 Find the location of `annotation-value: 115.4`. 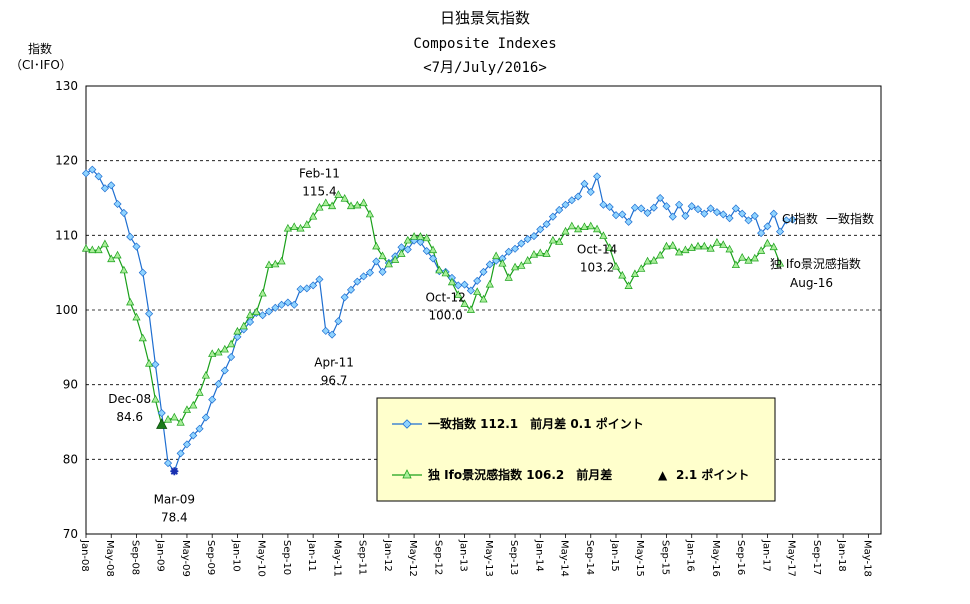

annotation-value: 115.4 is located at coordinates (319, 192).